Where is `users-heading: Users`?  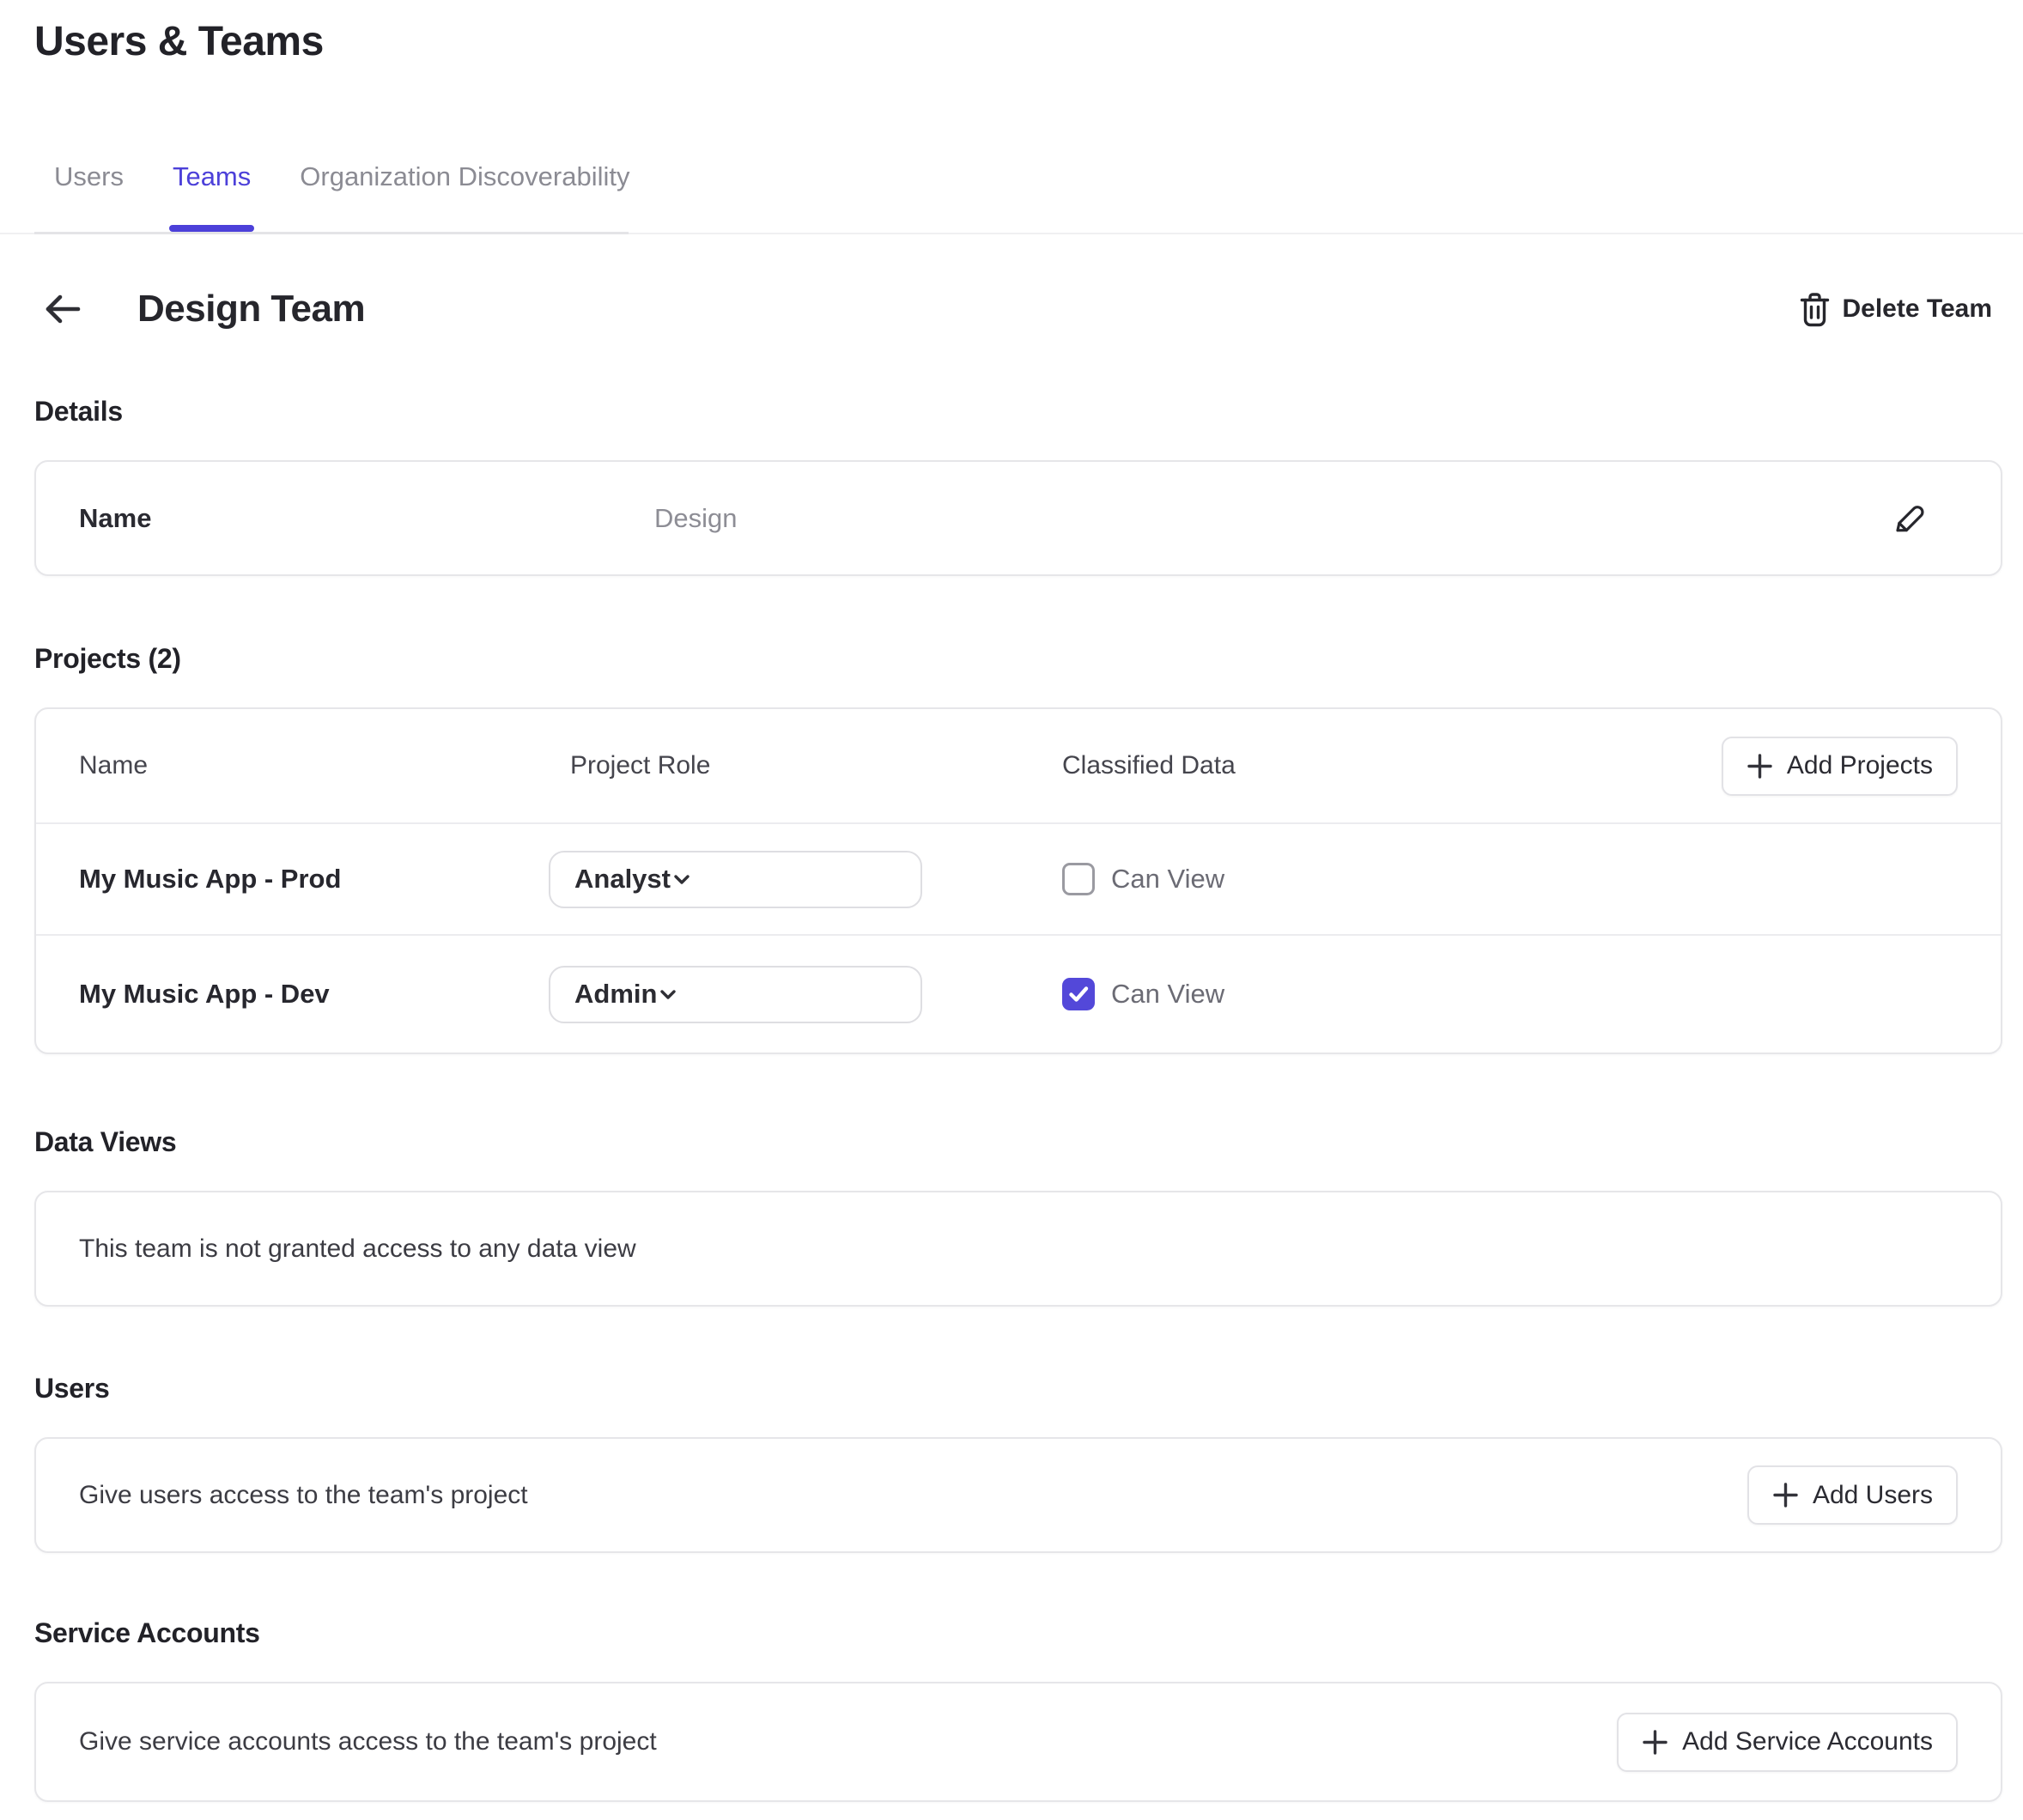
users-heading: Users is located at coordinates (72, 1388).